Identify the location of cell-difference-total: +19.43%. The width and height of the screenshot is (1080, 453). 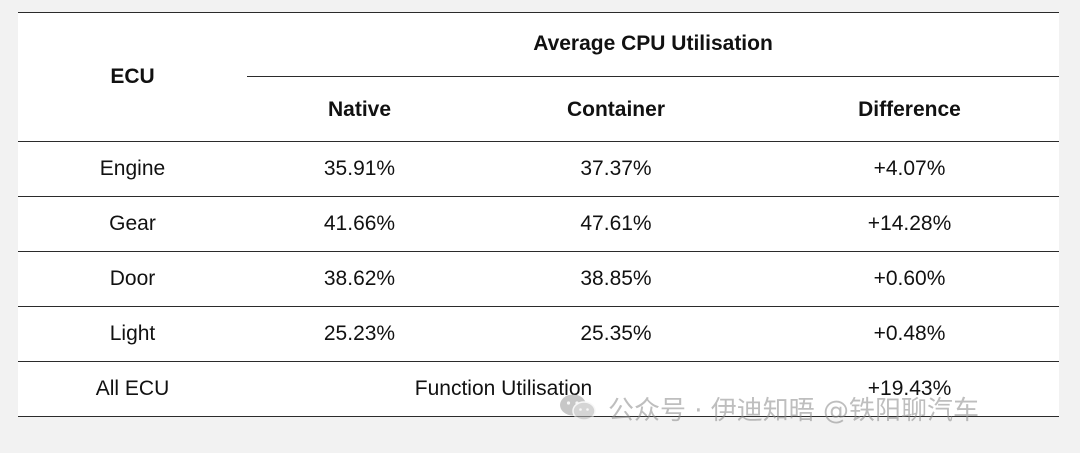
(909, 388).